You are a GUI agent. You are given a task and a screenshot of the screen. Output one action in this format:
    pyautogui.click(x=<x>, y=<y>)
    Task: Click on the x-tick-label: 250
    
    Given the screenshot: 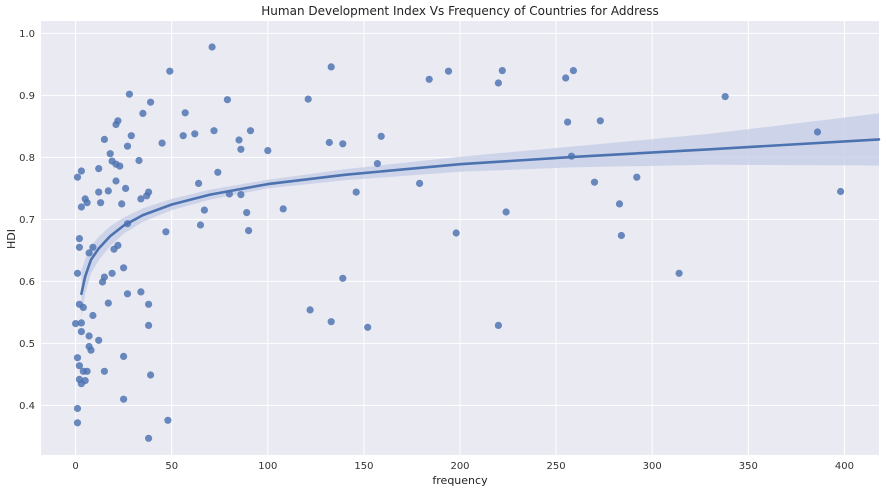 What is the action you would take?
    pyautogui.click(x=556, y=466)
    